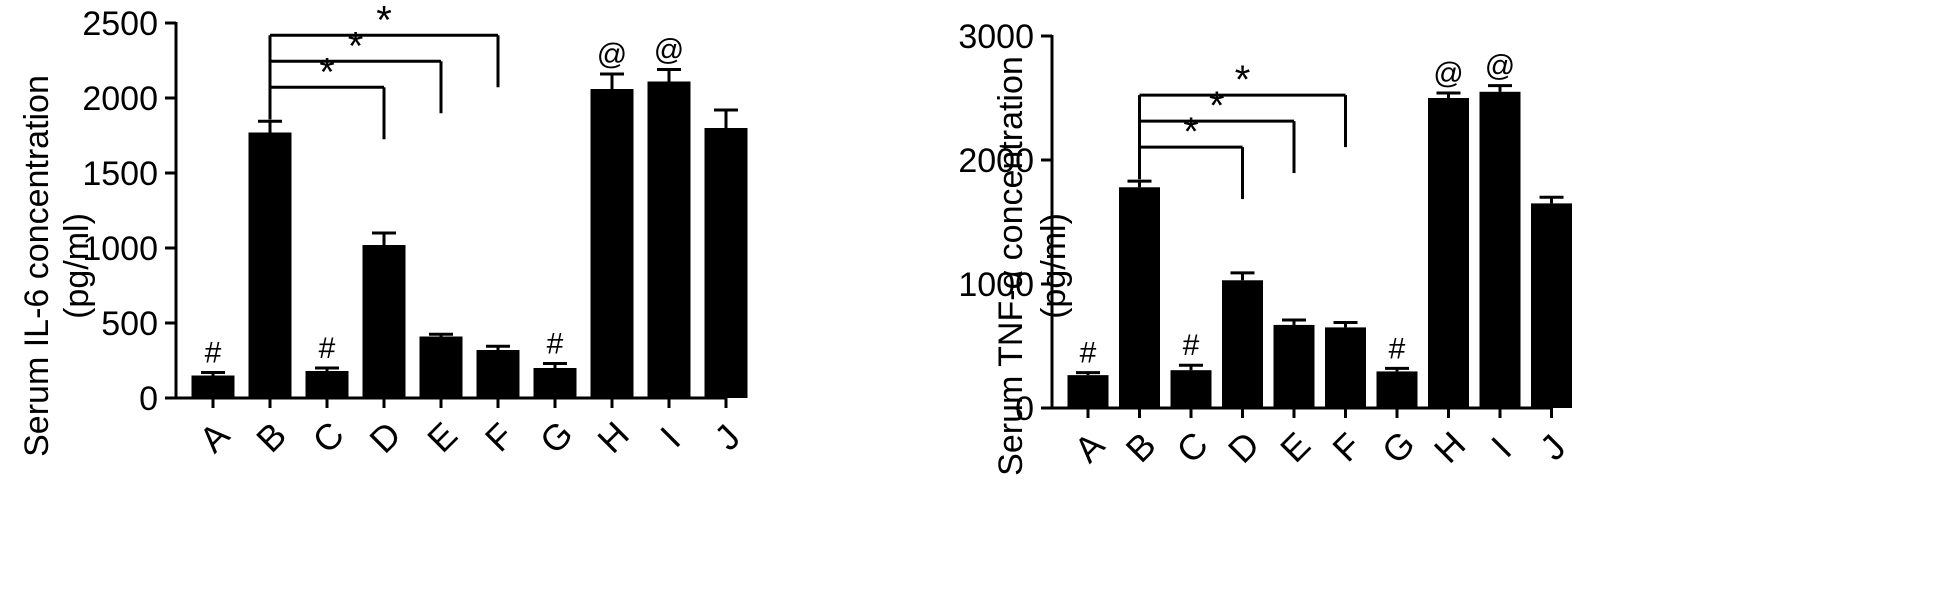 The image size is (1956, 589). What do you see at coordinates (120, 174) in the screenshot?
I see `y-tick-label: 1500` at bounding box center [120, 174].